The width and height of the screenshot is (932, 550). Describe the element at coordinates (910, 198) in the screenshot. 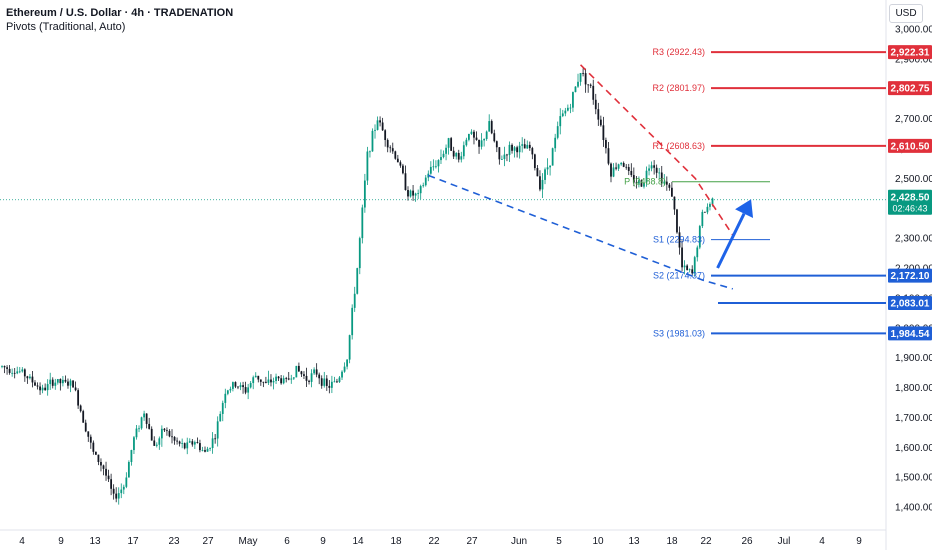

I see `current-price-text: 2,428.50` at that location.